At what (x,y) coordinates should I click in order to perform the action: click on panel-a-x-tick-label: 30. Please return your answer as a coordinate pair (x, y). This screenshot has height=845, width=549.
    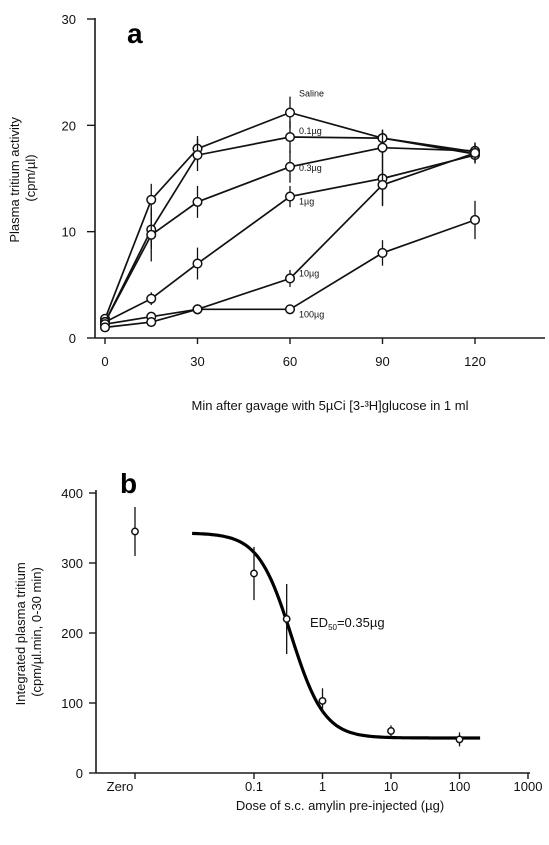
    Looking at the image, I should click on (197, 361).